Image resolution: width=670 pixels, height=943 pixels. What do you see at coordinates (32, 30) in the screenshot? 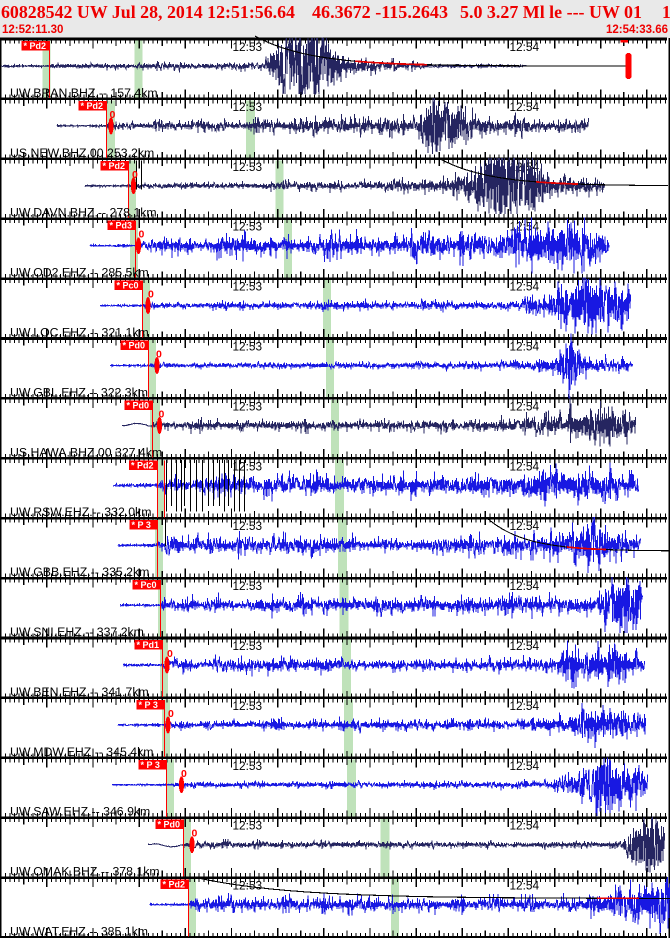
I see `svg-text: 12:52:11.30` at bounding box center [32, 30].